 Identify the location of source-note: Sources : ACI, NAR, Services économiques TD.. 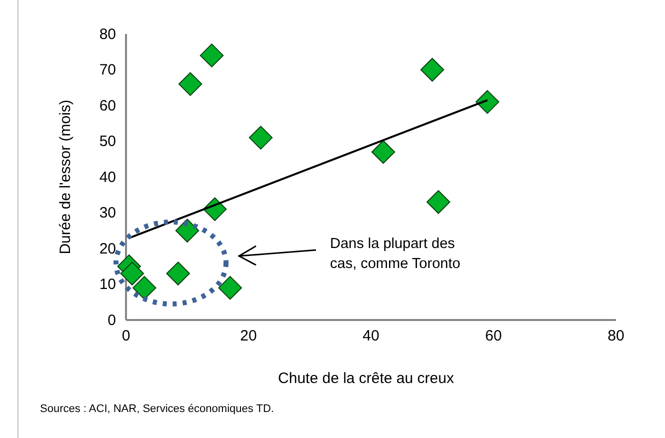
(157, 409).